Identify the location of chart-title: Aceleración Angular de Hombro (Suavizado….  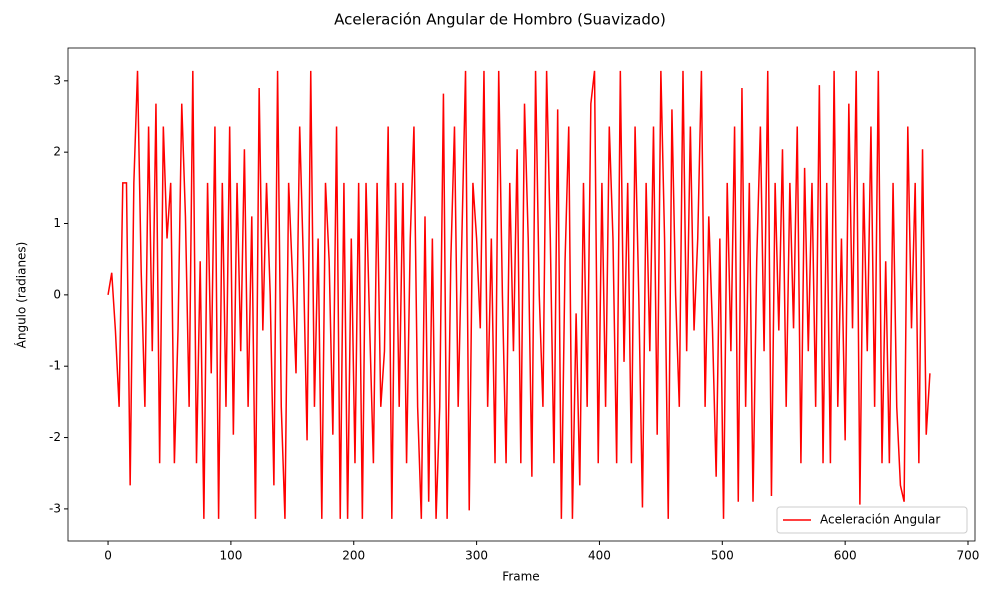
(500, 20).